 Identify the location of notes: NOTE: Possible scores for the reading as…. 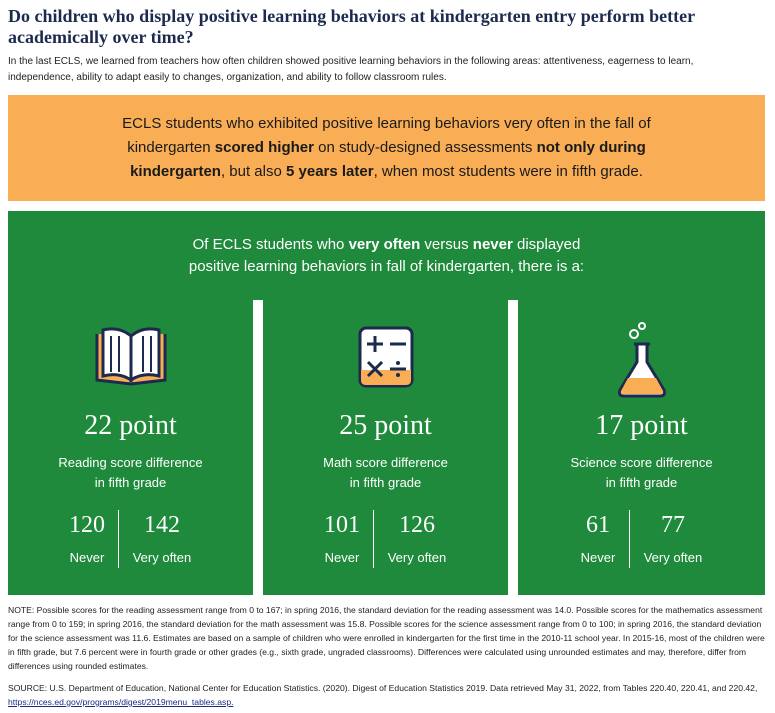
(386, 638).